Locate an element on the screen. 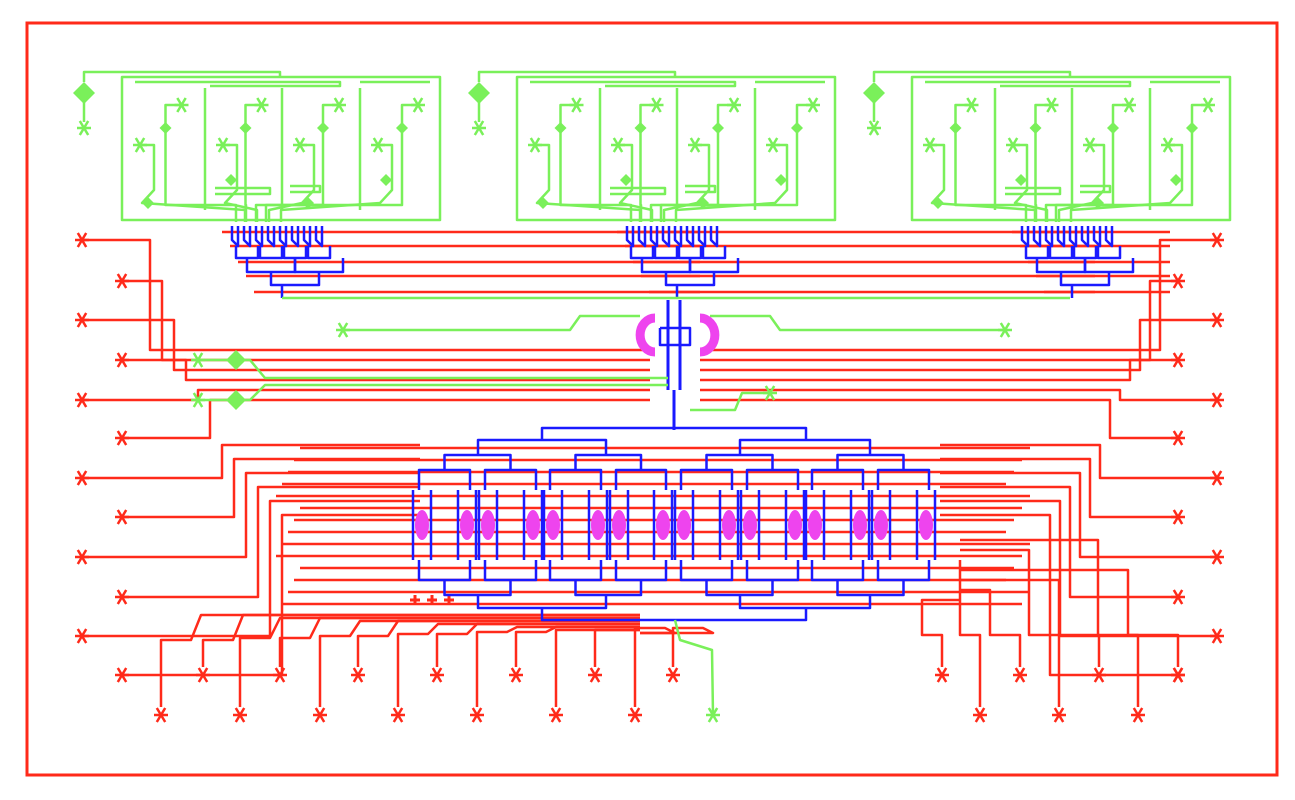 The height and width of the screenshot is (800, 1295). valve-diamond is located at coordinates (1021, 180).